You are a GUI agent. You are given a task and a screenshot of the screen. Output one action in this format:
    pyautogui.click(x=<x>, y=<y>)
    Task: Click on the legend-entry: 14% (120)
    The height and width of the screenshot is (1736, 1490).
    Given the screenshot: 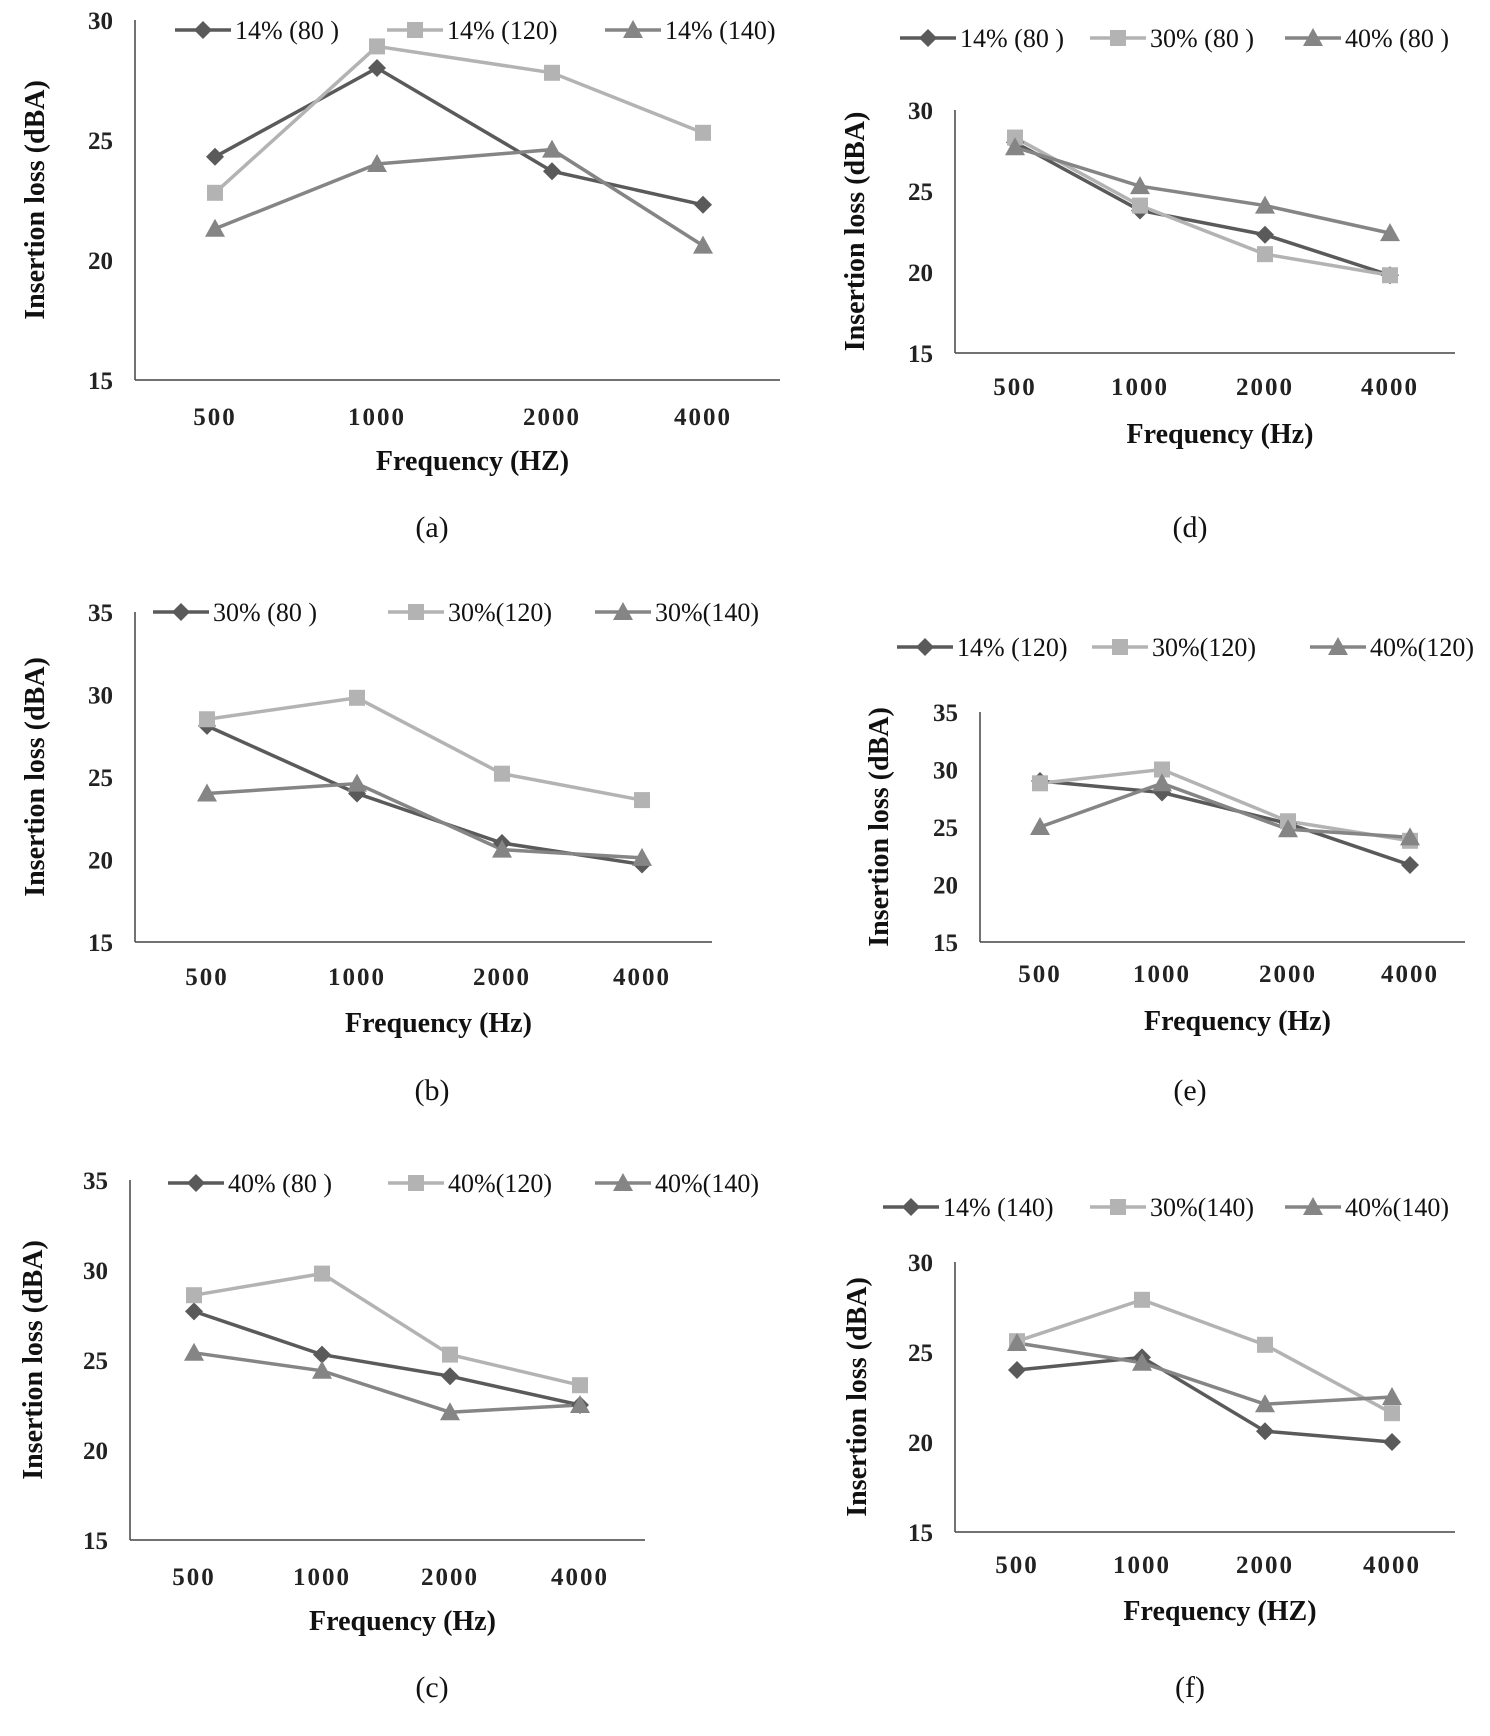 What is the action you would take?
    pyautogui.click(x=982, y=647)
    